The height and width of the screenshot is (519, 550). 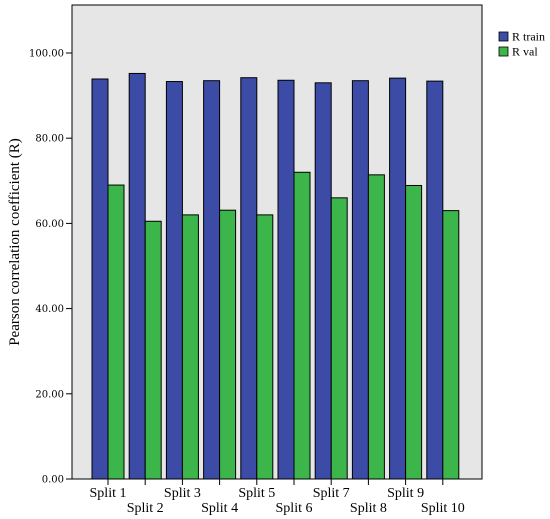 I want to click on x-tick-label: Split 2, so click(x=145, y=508).